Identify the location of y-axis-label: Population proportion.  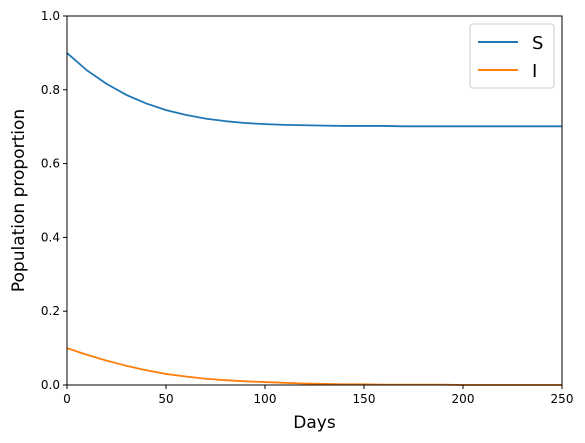
(19, 200).